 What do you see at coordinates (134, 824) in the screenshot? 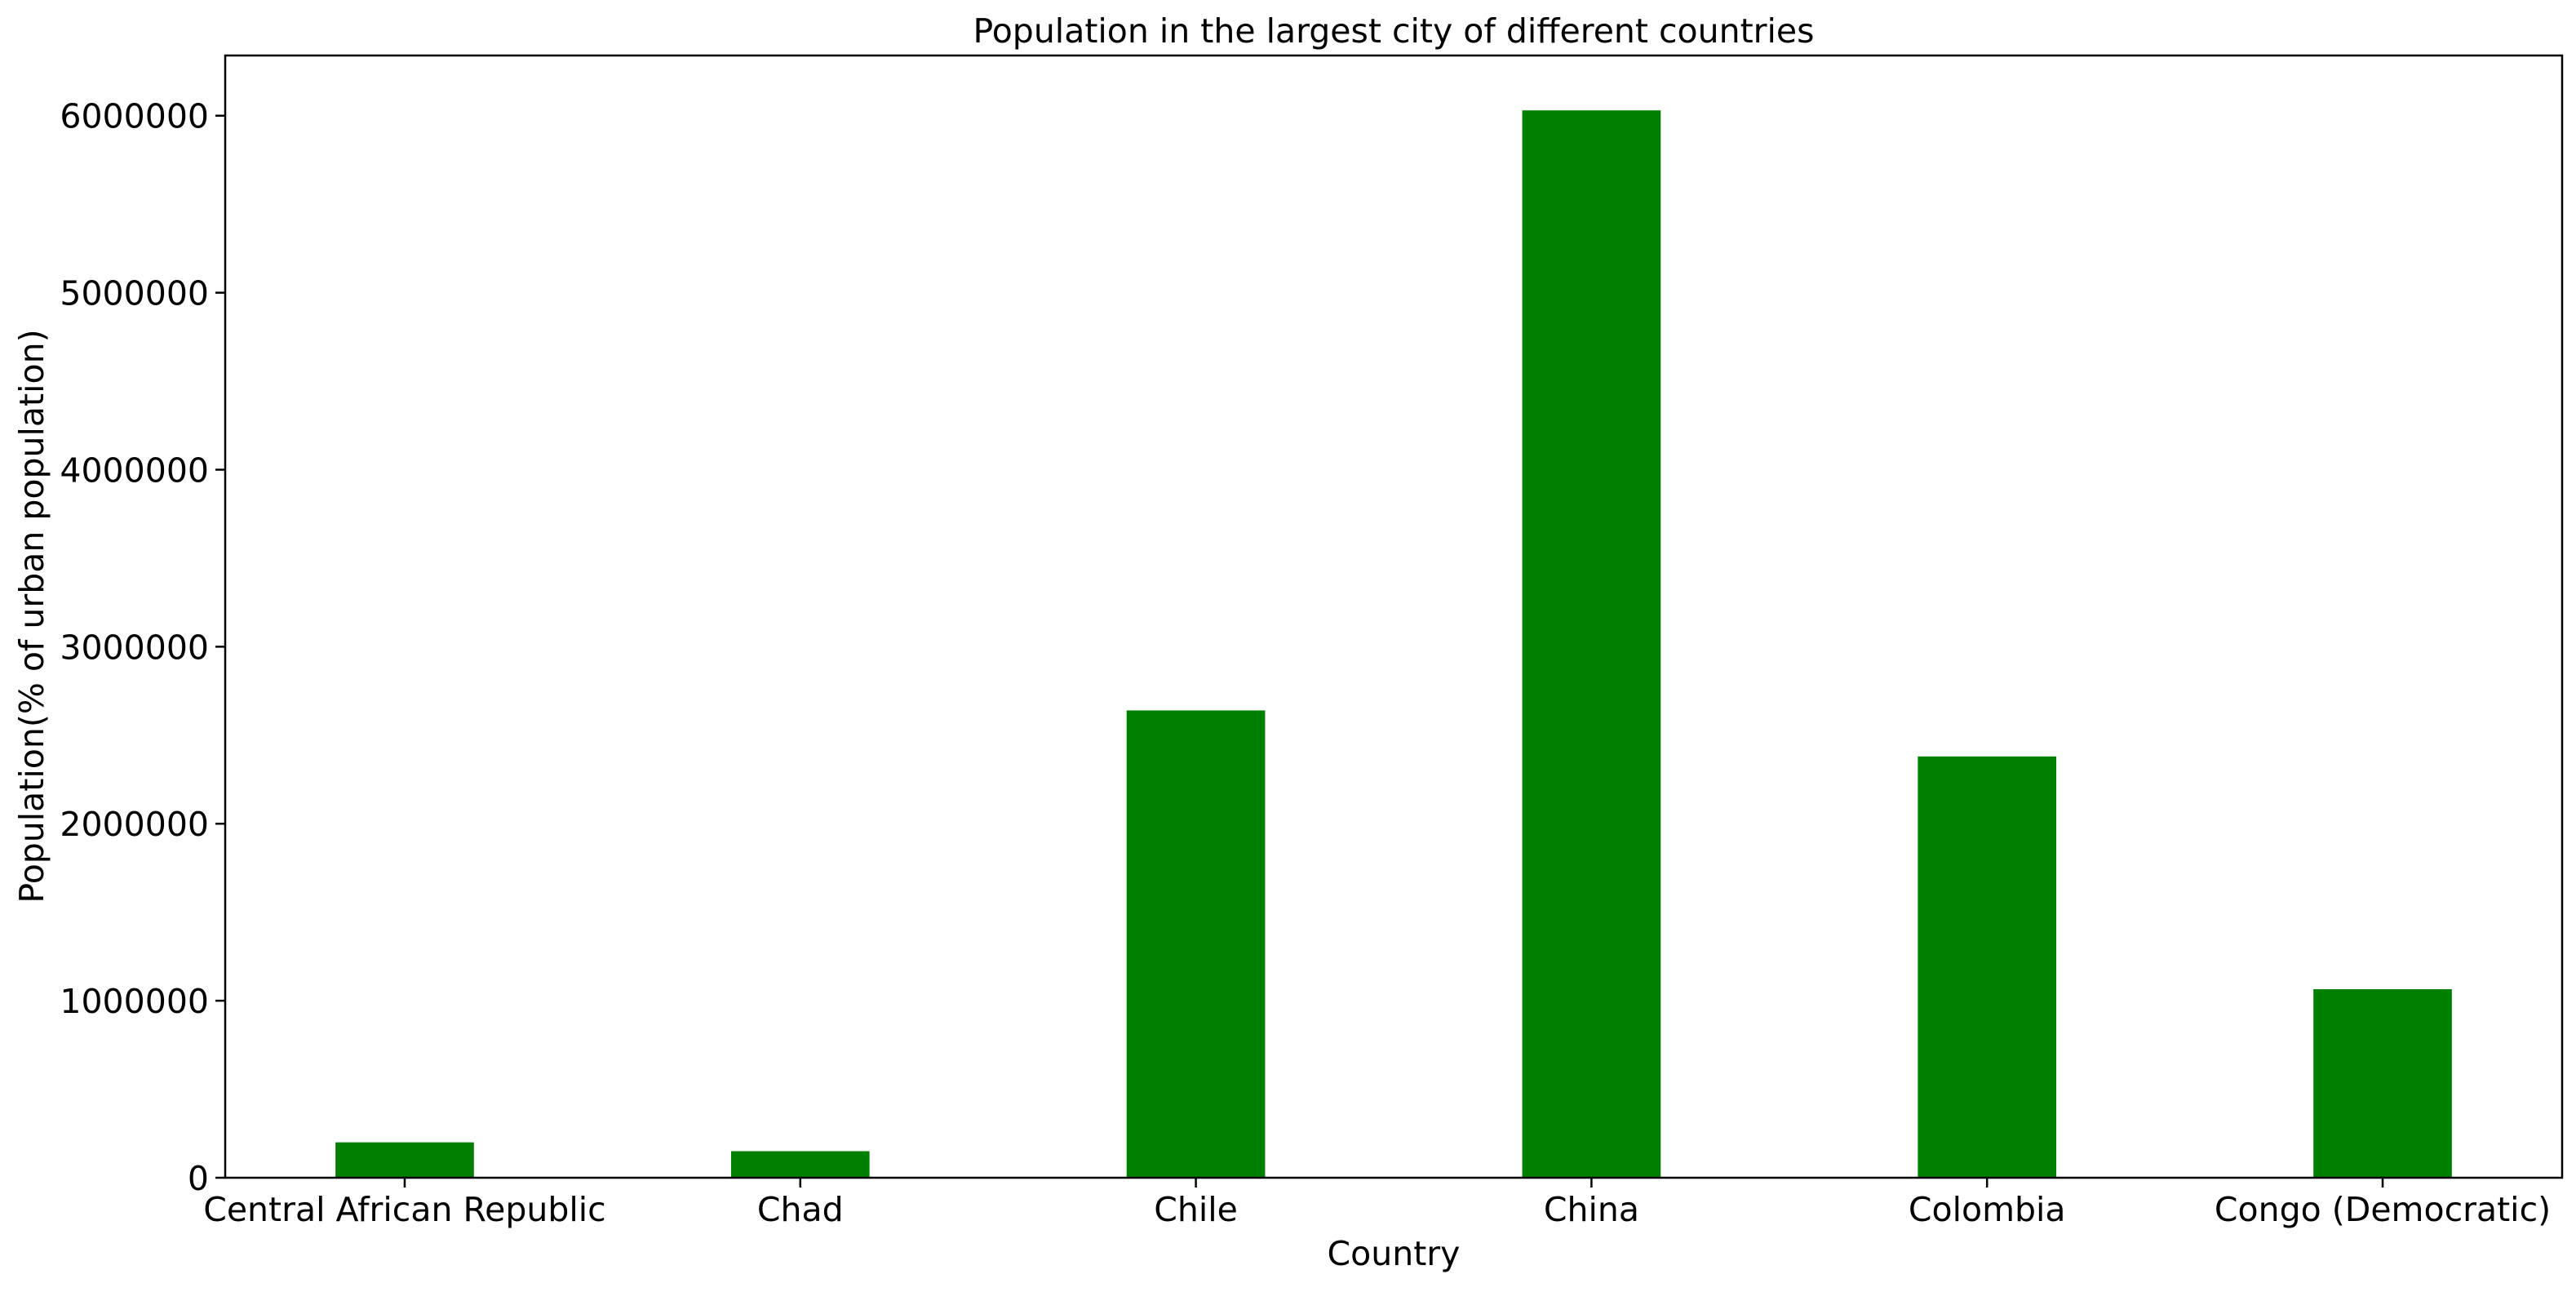
I see `y-tick-label: 2000000` at bounding box center [134, 824].